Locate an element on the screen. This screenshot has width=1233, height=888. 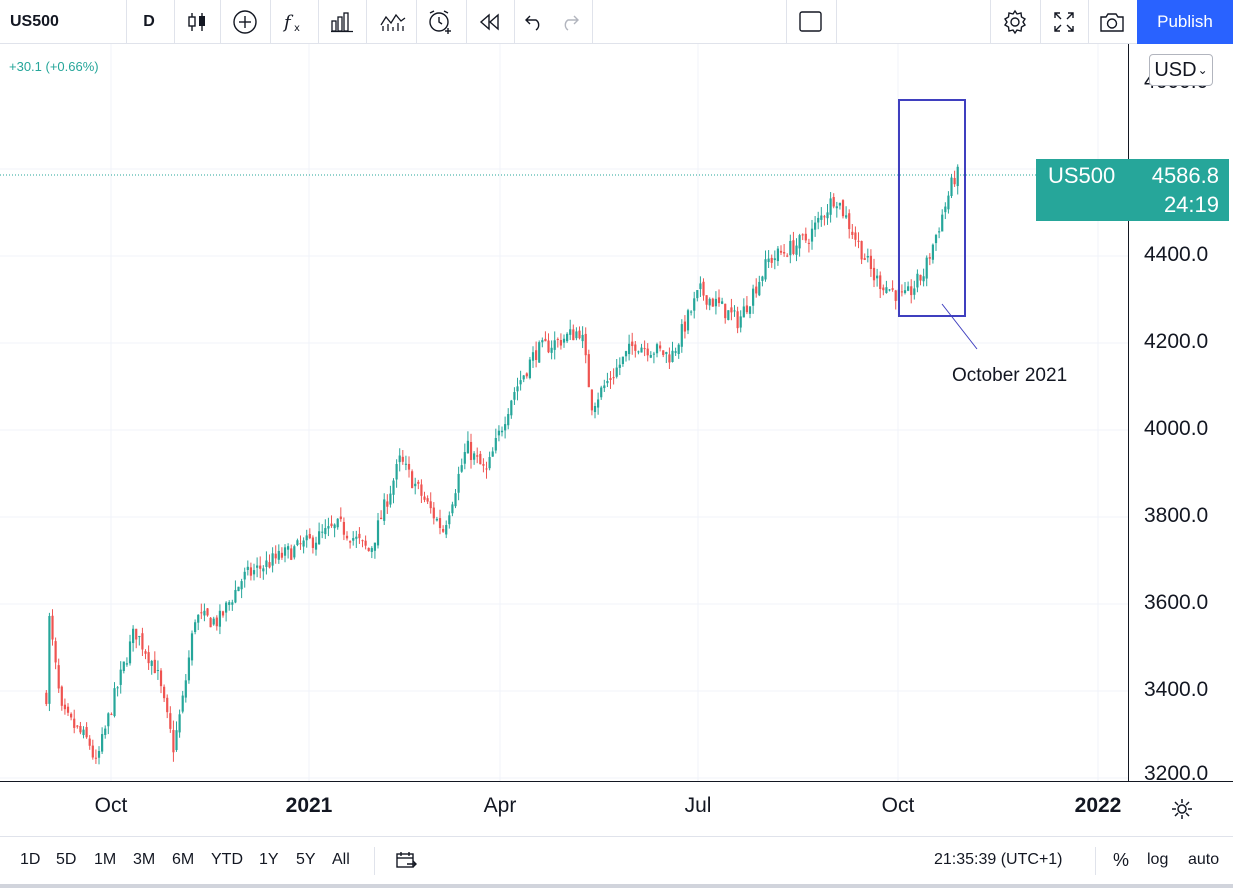
add-indicator-icon is located at coordinates (245, 22).